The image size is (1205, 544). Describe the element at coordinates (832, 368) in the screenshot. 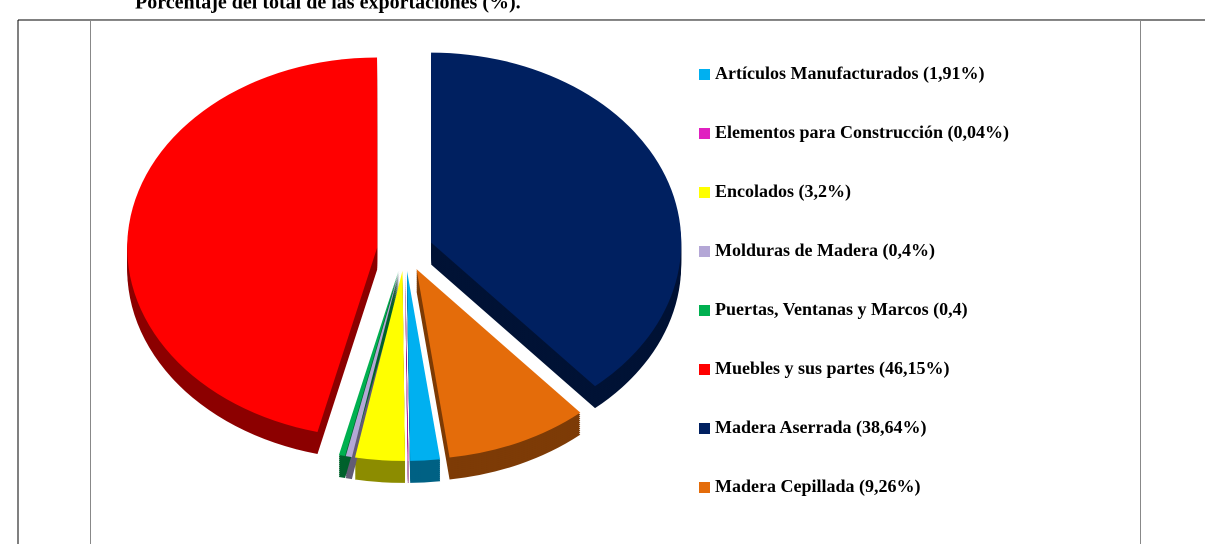

I see `legend-label: Muebles y sus partes (46,15%)` at that location.